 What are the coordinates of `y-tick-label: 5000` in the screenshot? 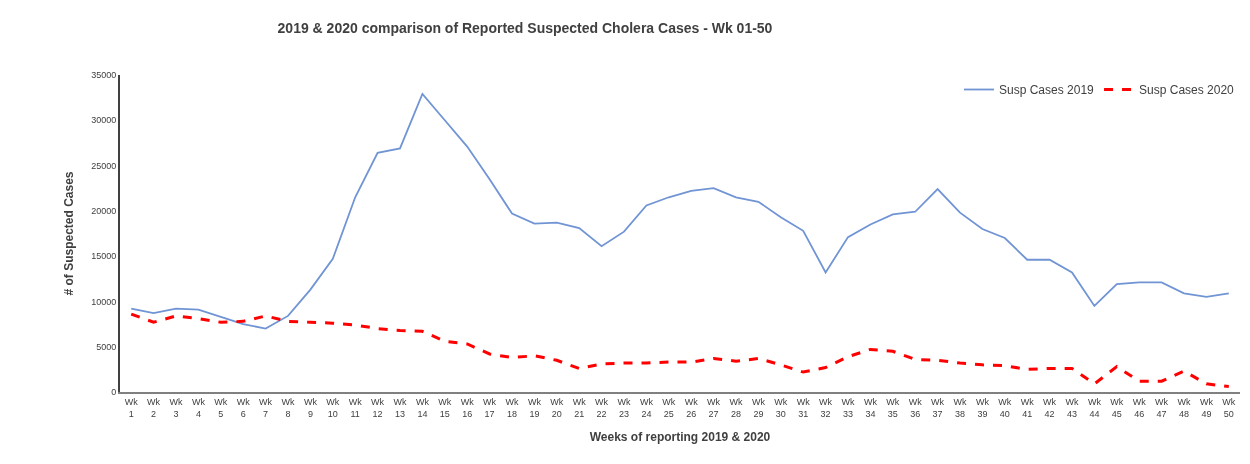 It's located at (106, 346).